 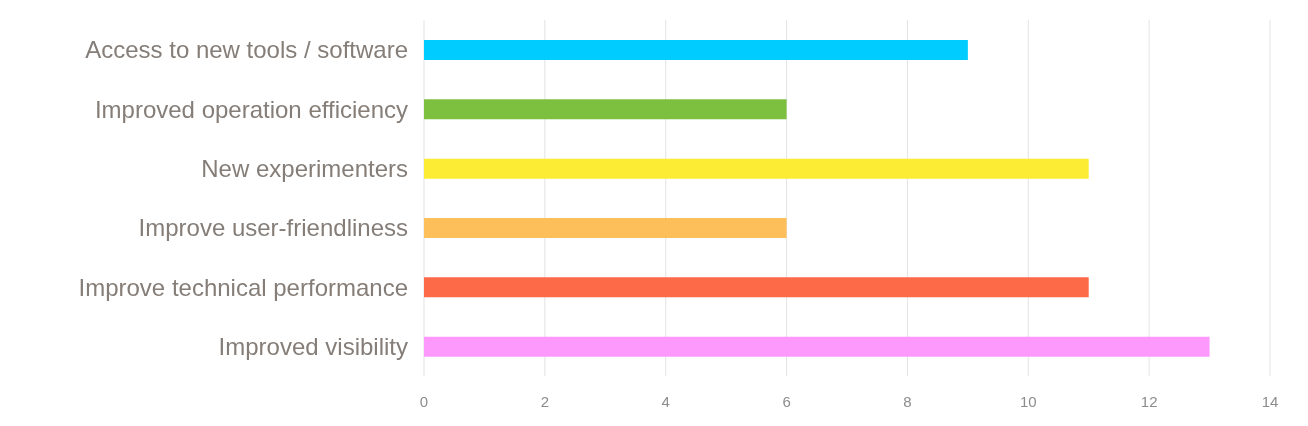 What do you see at coordinates (251, 109) in the screenshot?
I see `y-tick-label: Improved operation efficiency` at bounding box center [251, 109].